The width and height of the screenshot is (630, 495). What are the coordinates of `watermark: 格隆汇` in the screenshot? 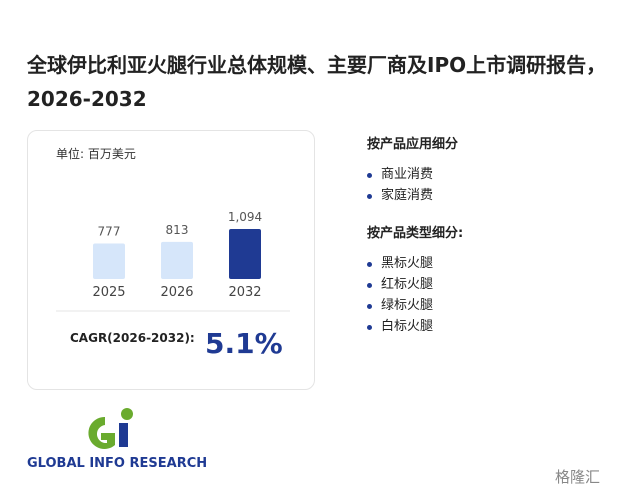 It's located at (578, 477).